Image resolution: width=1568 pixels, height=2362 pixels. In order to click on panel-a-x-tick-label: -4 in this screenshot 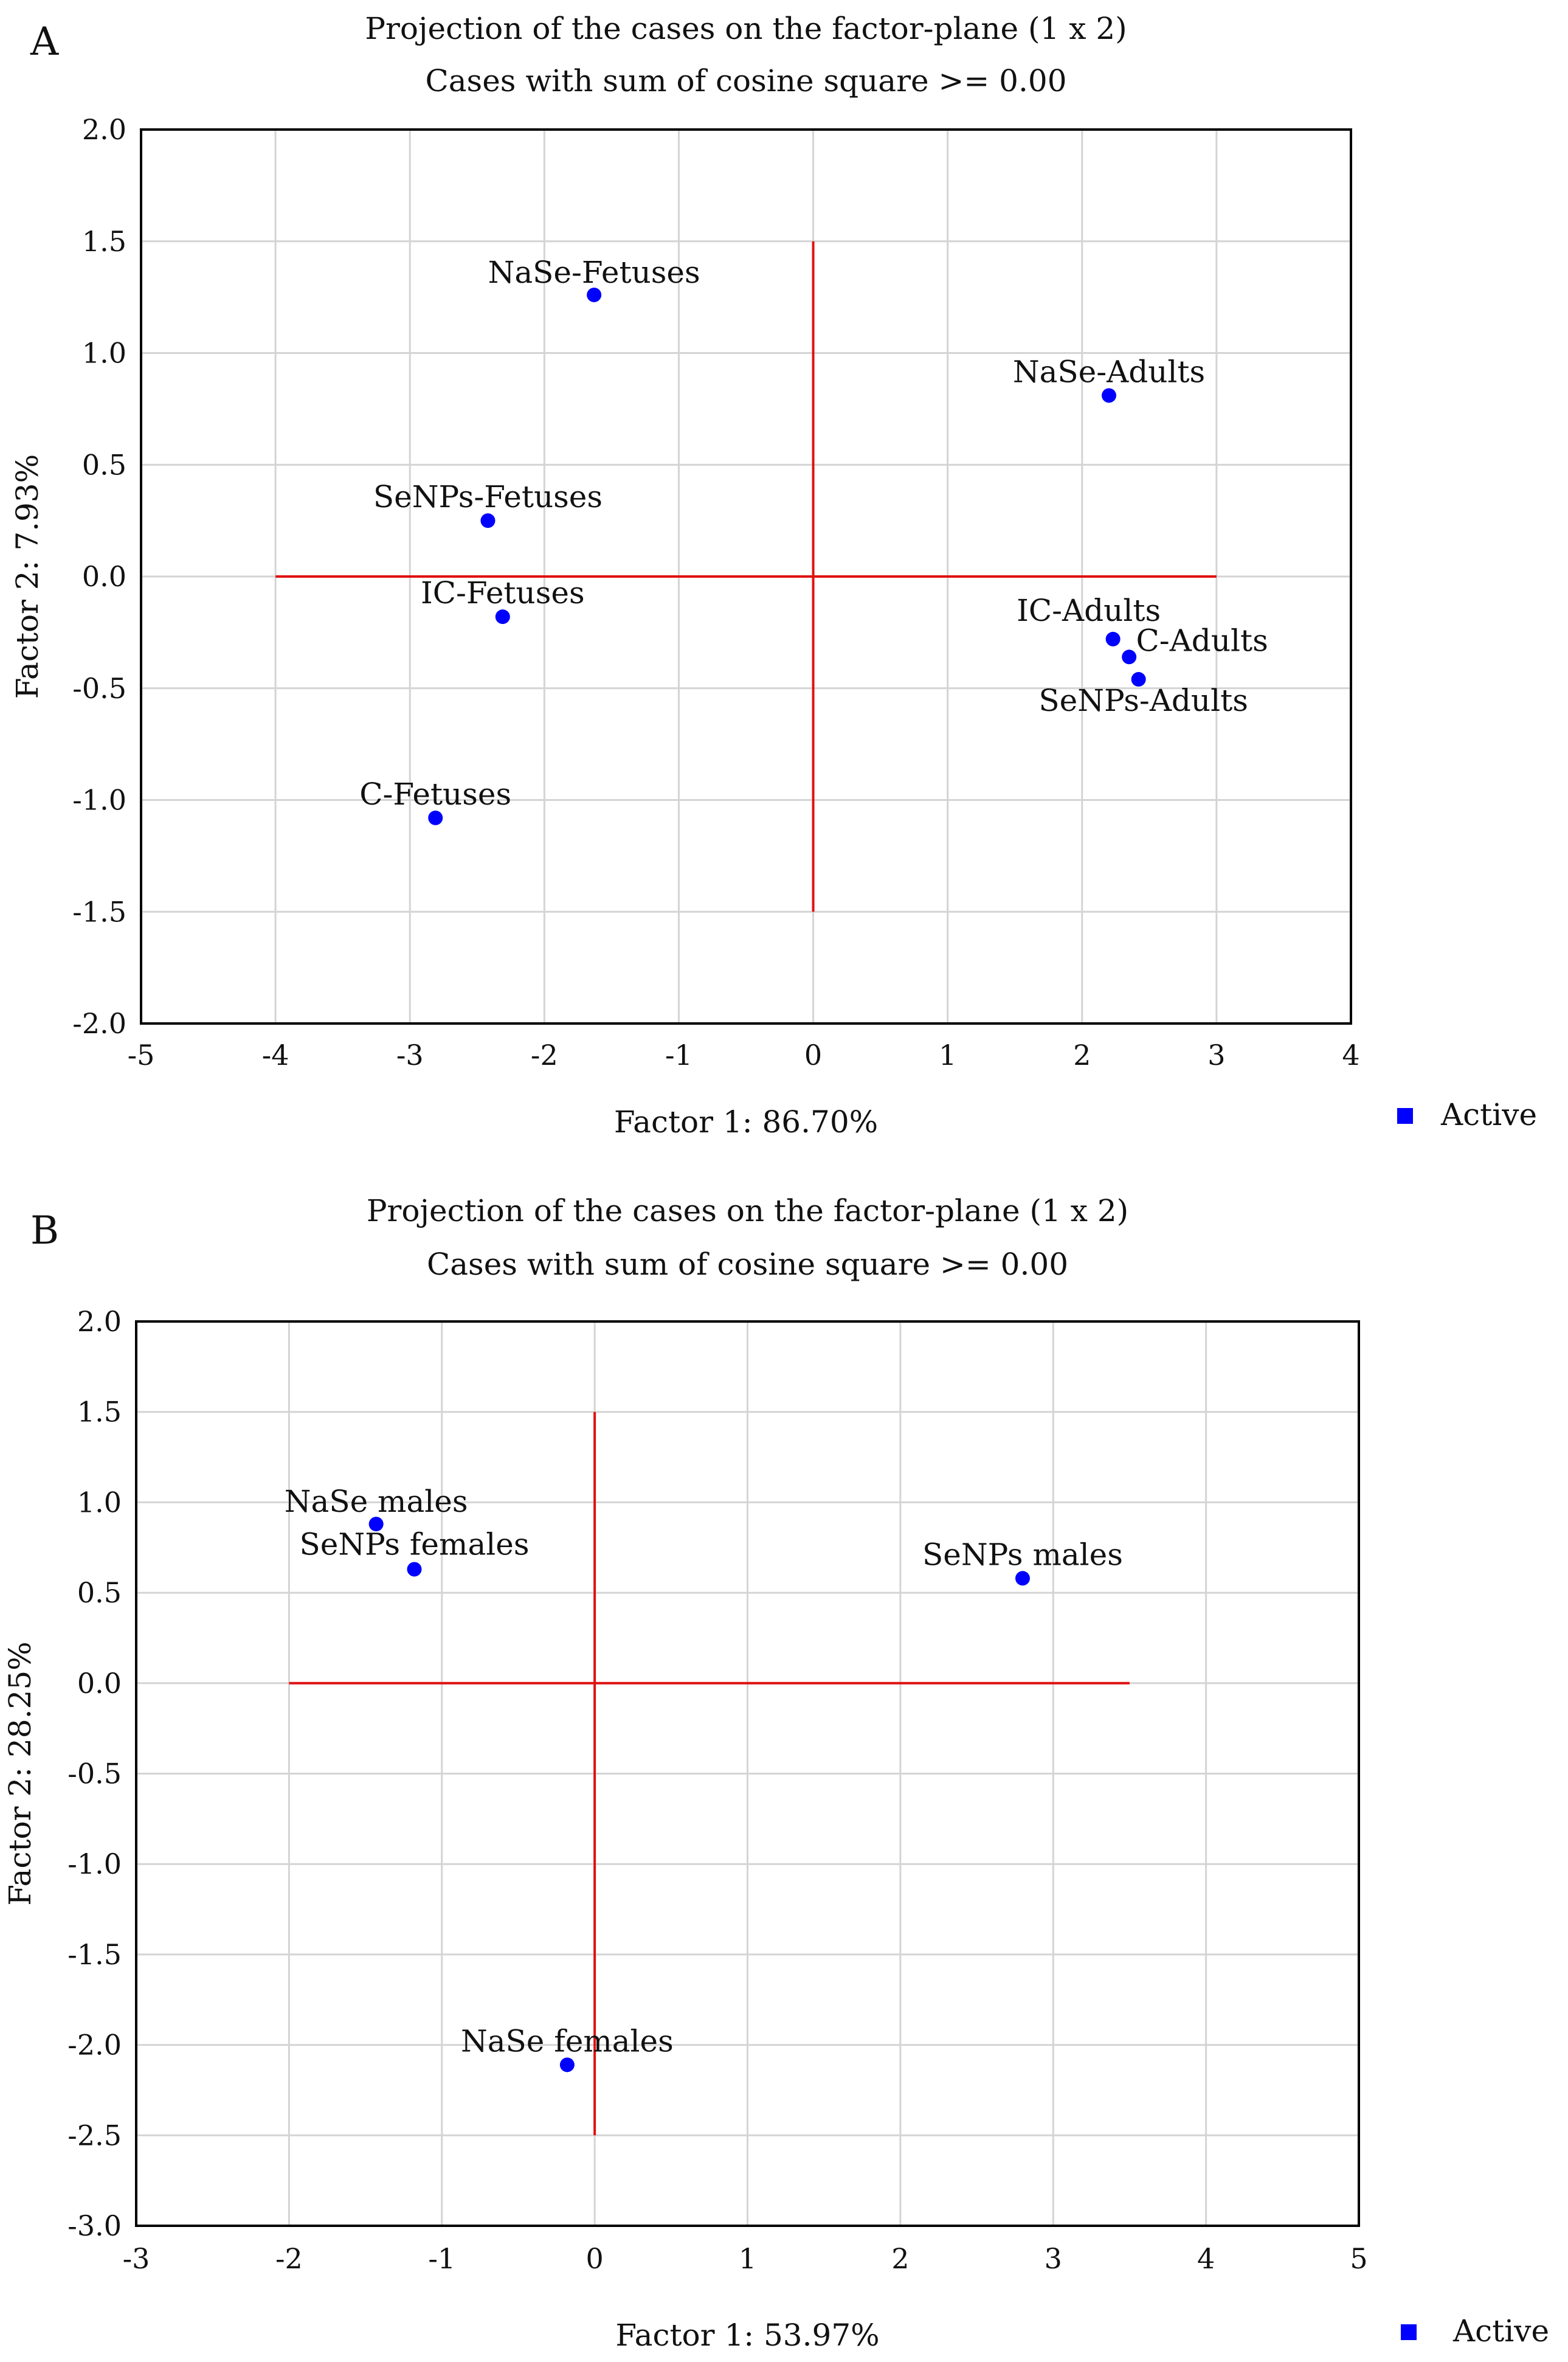, I will do `click(275, 1056)`.